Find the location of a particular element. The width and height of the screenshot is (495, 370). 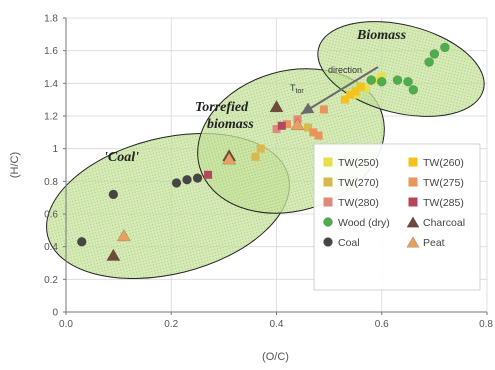

legend-label: TW(250) is located at coordinates (358, 163).